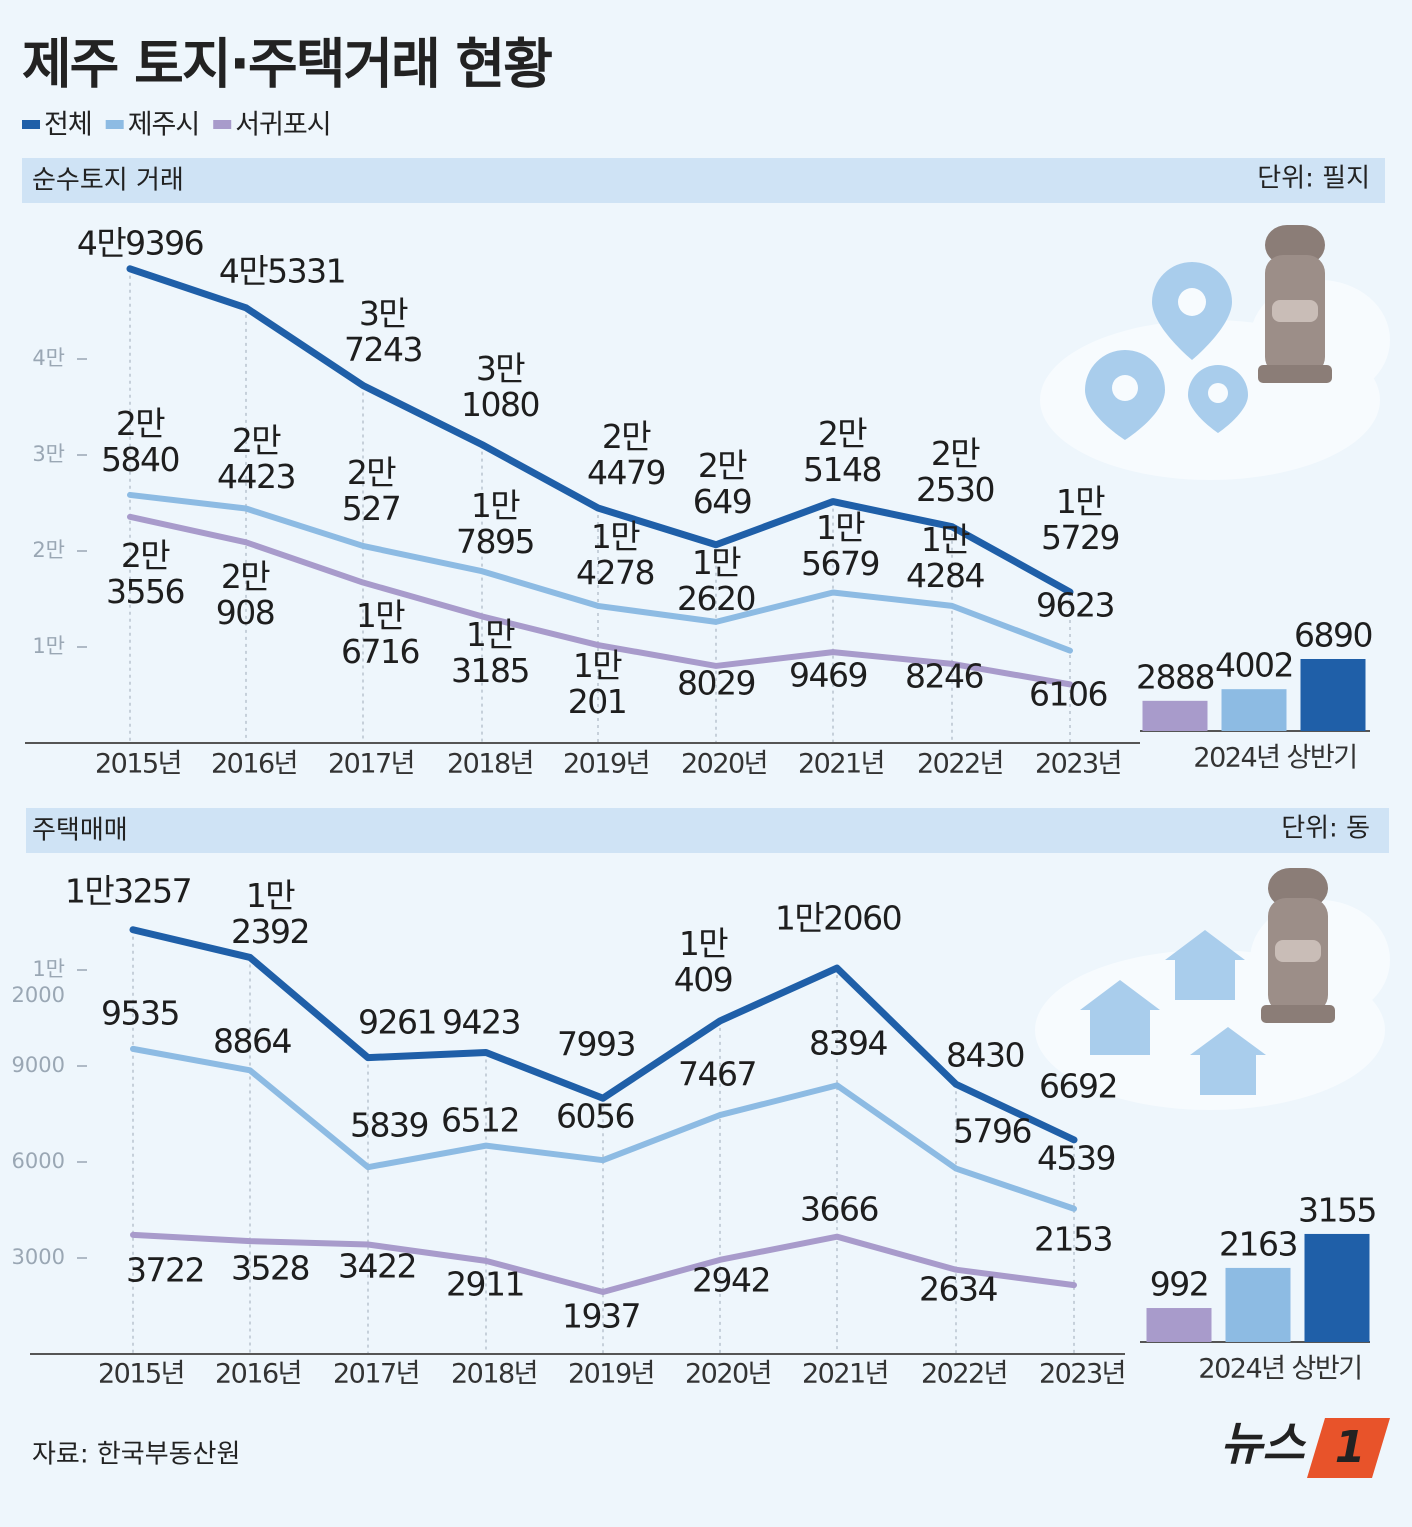 The width and height of the screenshot is (1412, 1527). What do you see at coordinates (128, 891) in the screenshot?
I see `value-label: 1만3257` at bounding box center [128, 891].